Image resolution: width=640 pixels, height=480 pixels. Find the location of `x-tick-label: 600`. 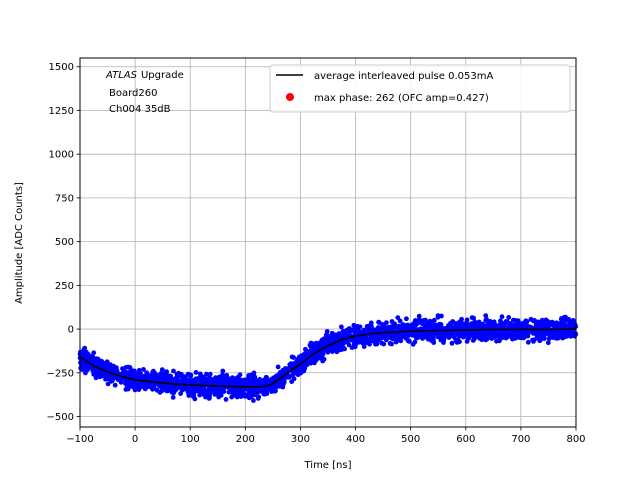

x-tick-label: 600 is located at coordinates (465, 439).